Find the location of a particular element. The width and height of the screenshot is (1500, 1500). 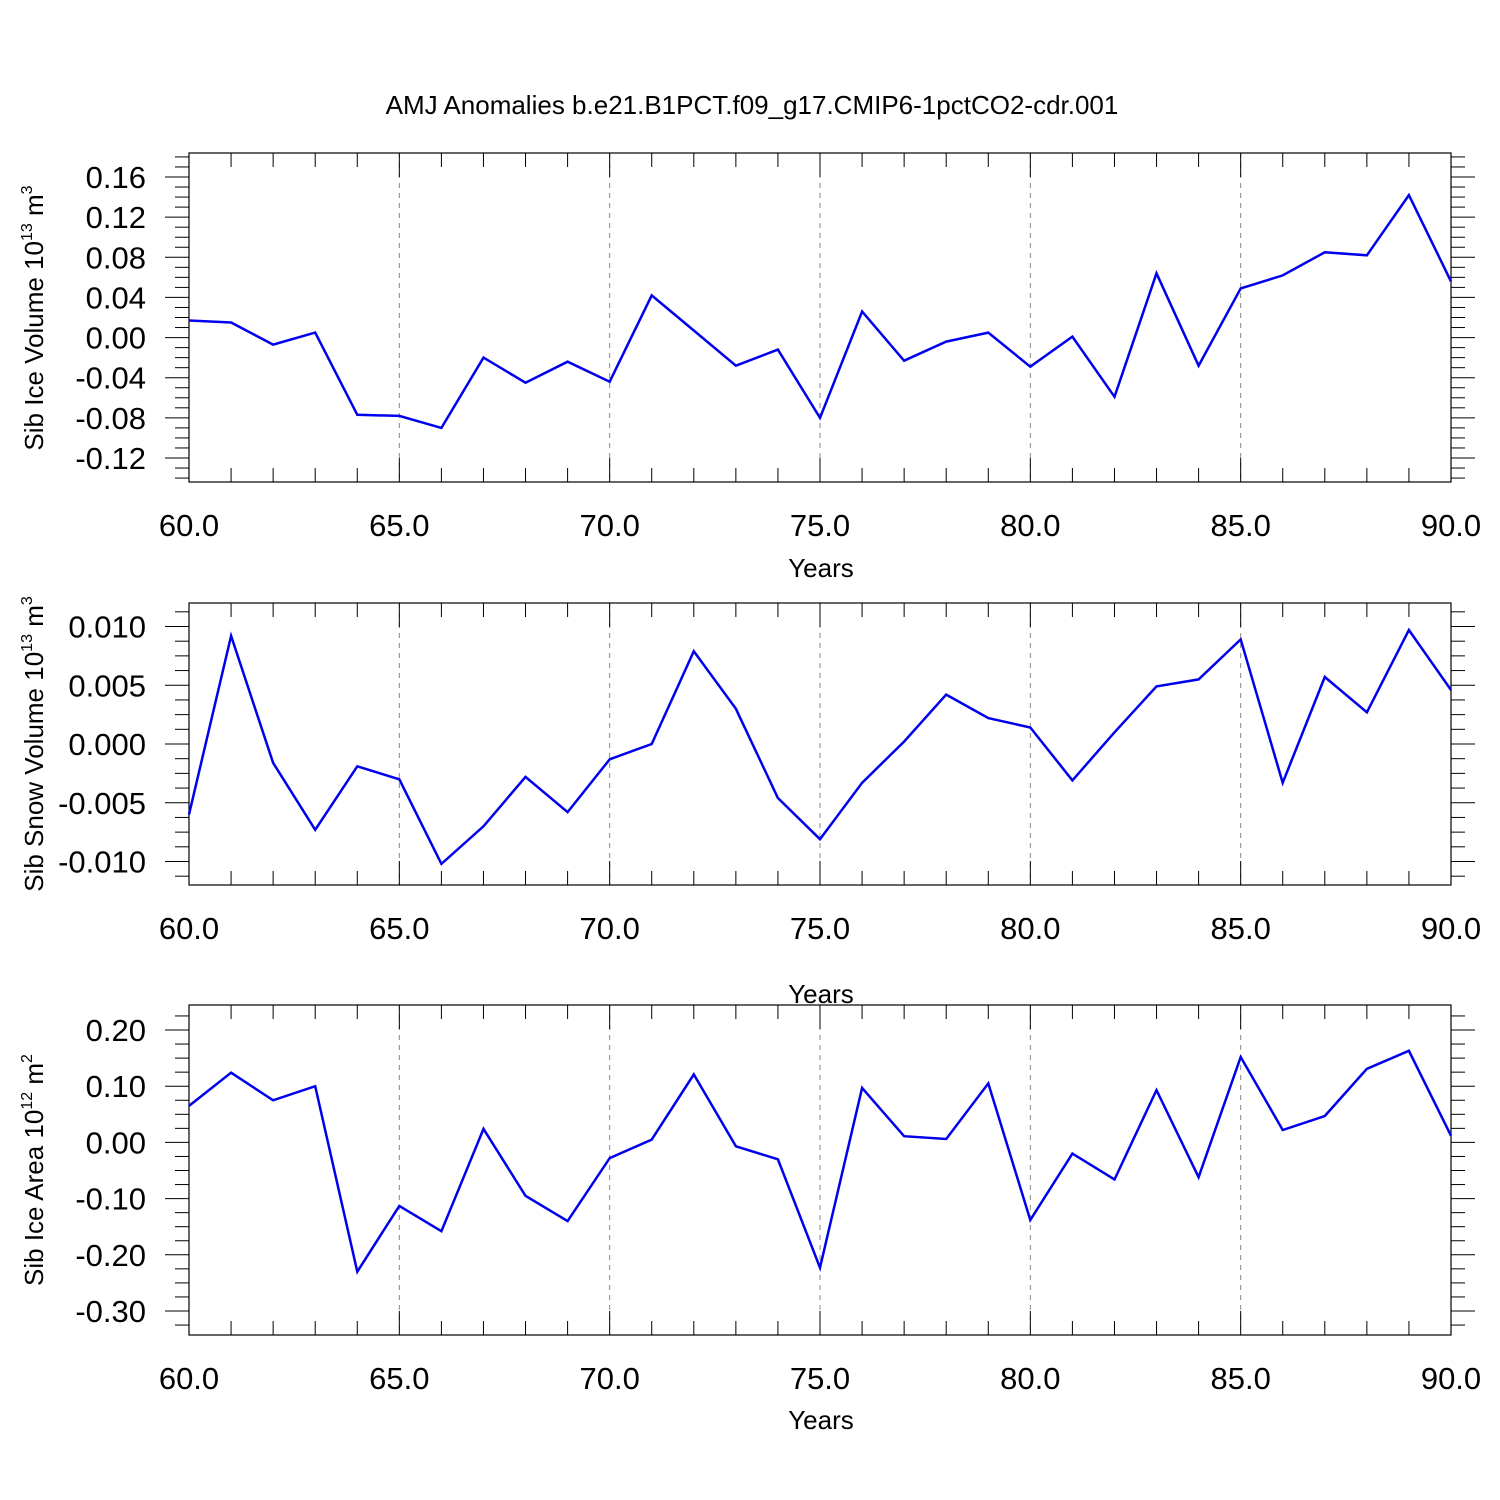

y-tick-label: 0.005 is located at coordinates (107, 685).